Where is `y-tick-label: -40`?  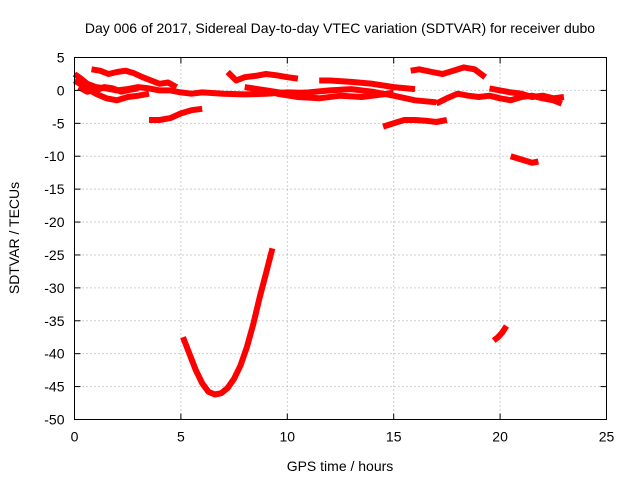
y-tick-label: -40 is located at coordinates (54, 354).